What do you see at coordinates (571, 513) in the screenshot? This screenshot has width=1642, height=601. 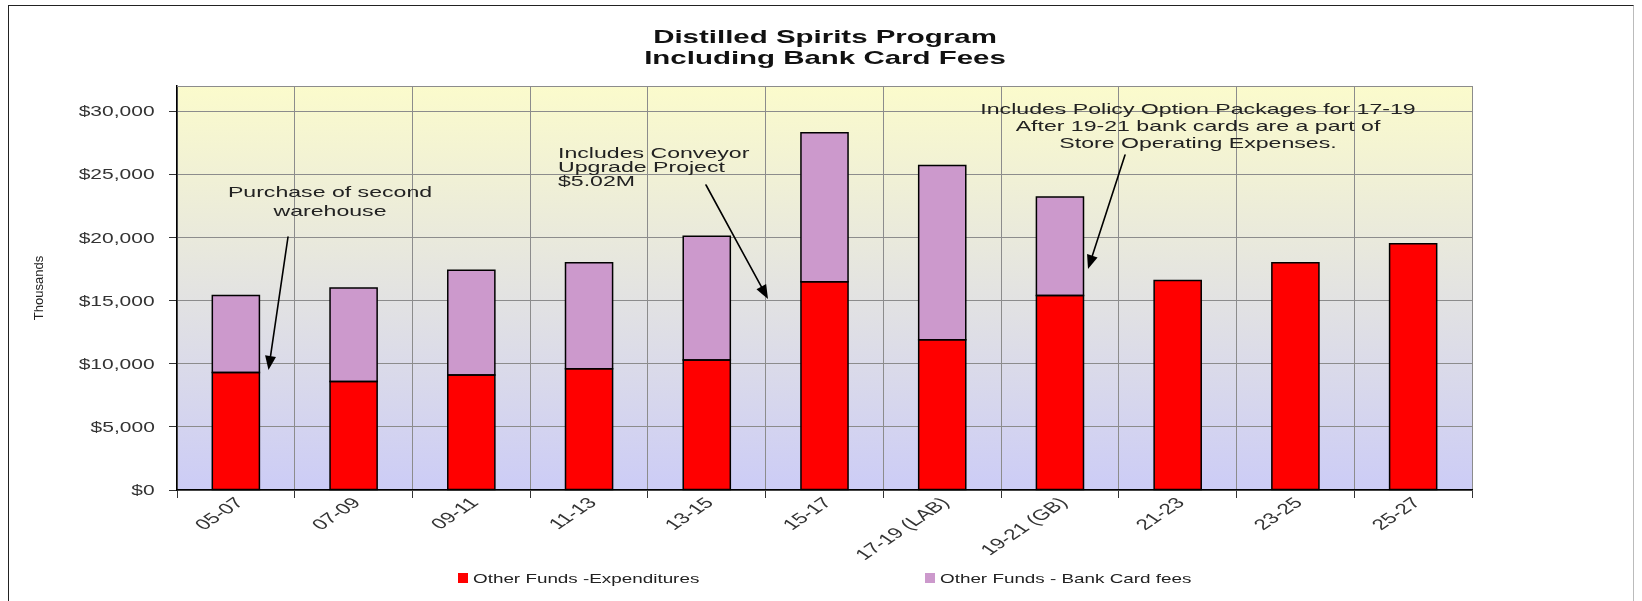 I see `x-tick-label: 11-13` at bounding box center [571, 513].